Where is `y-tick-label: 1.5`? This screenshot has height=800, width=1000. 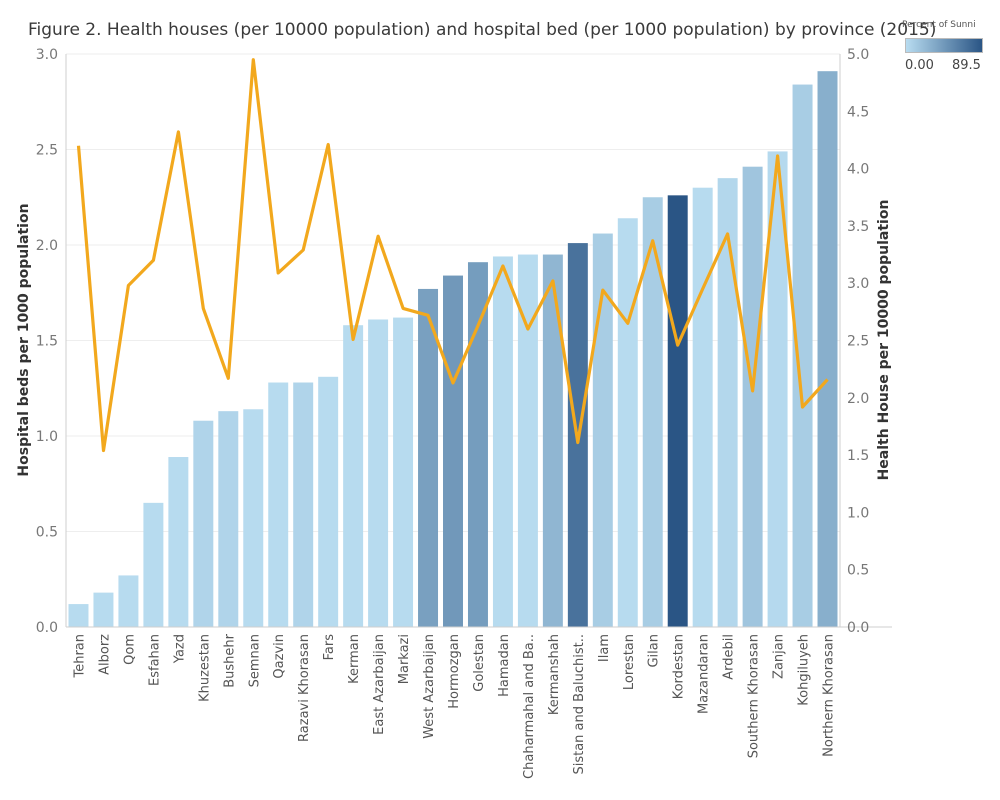 y-tick-label: 1.5 is located at coordinates (47, 342).